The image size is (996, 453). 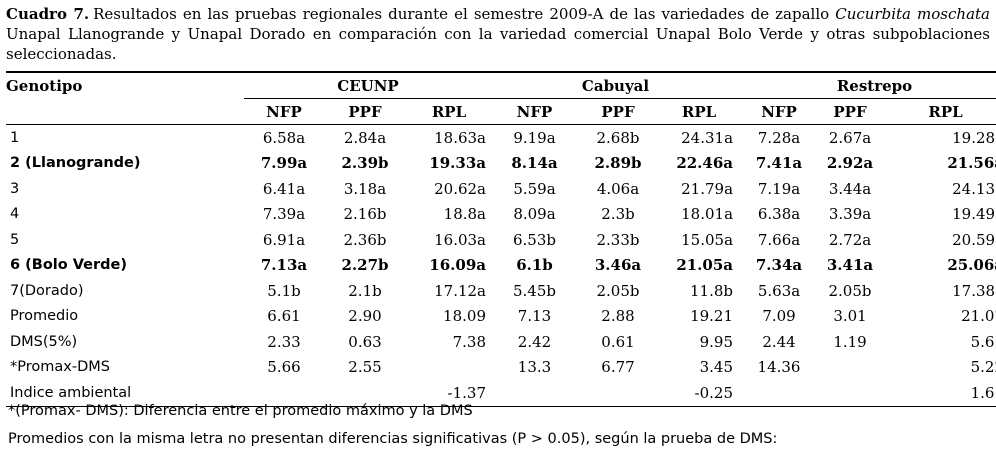 What do you see at coordinates (15, 188) in the screenshot?
I see `genotype-cell: 3` at bounding box center [15, 188].